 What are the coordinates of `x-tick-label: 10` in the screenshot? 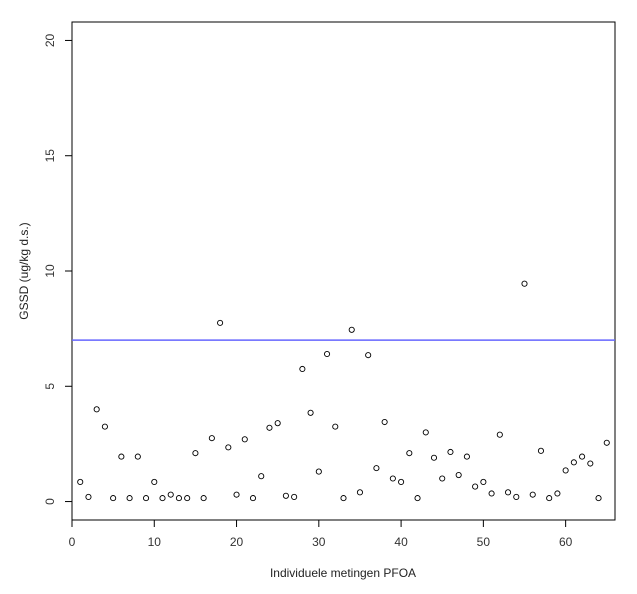 It's located at (155, 542).